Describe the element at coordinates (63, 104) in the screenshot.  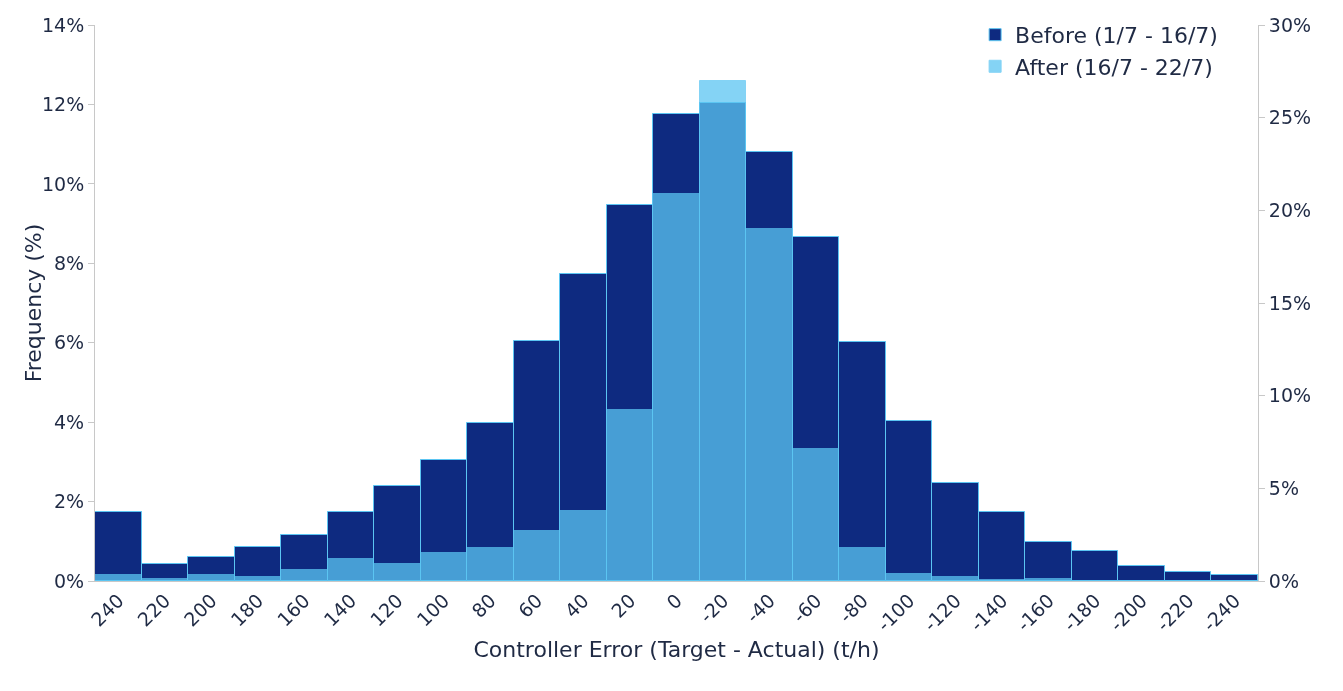
I see `y-tick-label: 12%` at that location.